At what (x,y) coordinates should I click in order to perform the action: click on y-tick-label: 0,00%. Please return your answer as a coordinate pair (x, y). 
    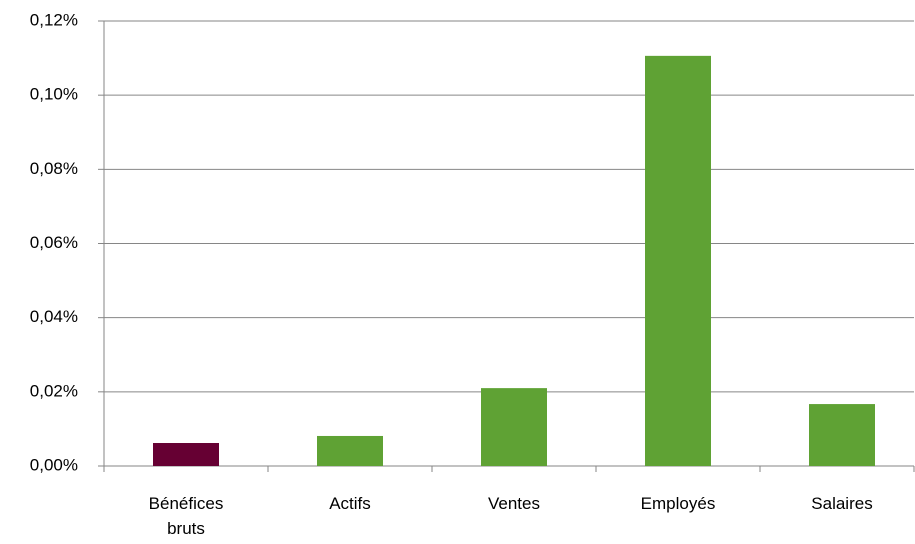
    Looking at the image, I should click on (54, 464).